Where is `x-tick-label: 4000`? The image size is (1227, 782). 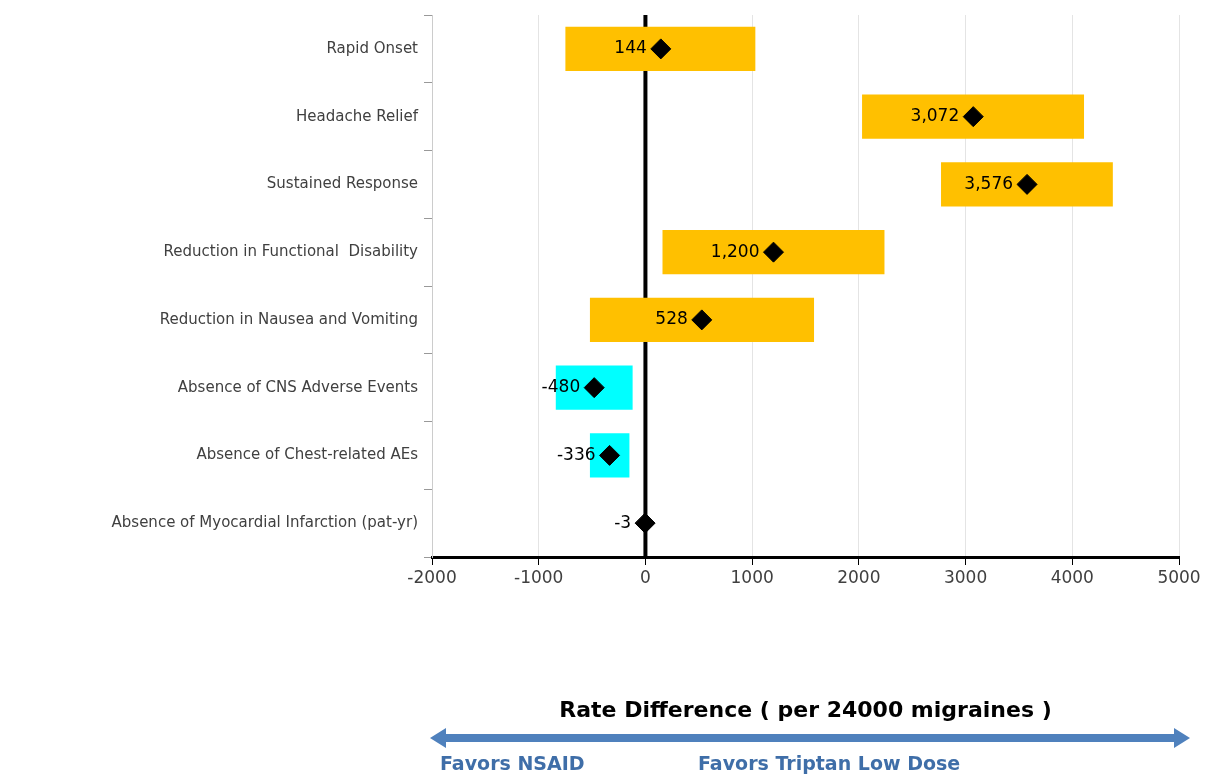 x-tick-label: 4000 is located at coordinates (1072, 576).